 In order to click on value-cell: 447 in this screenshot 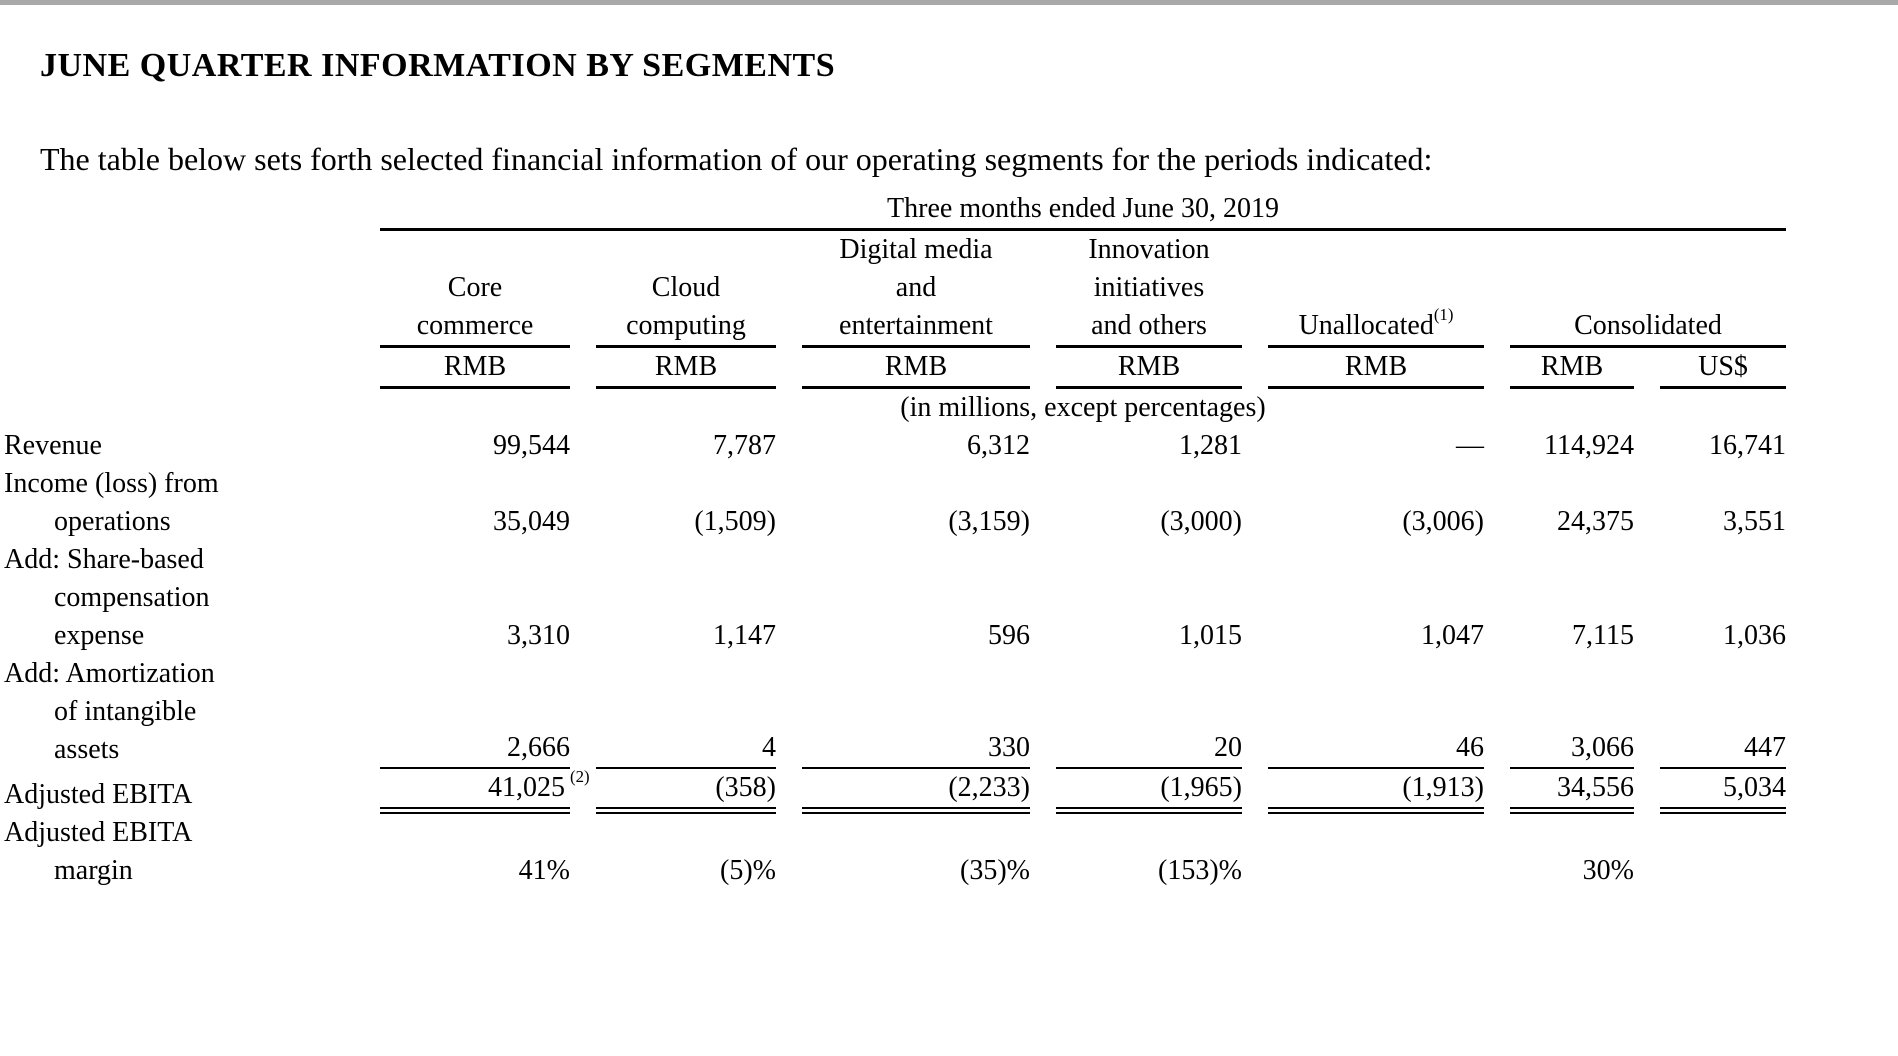, I will do `click(1723, 712)`.